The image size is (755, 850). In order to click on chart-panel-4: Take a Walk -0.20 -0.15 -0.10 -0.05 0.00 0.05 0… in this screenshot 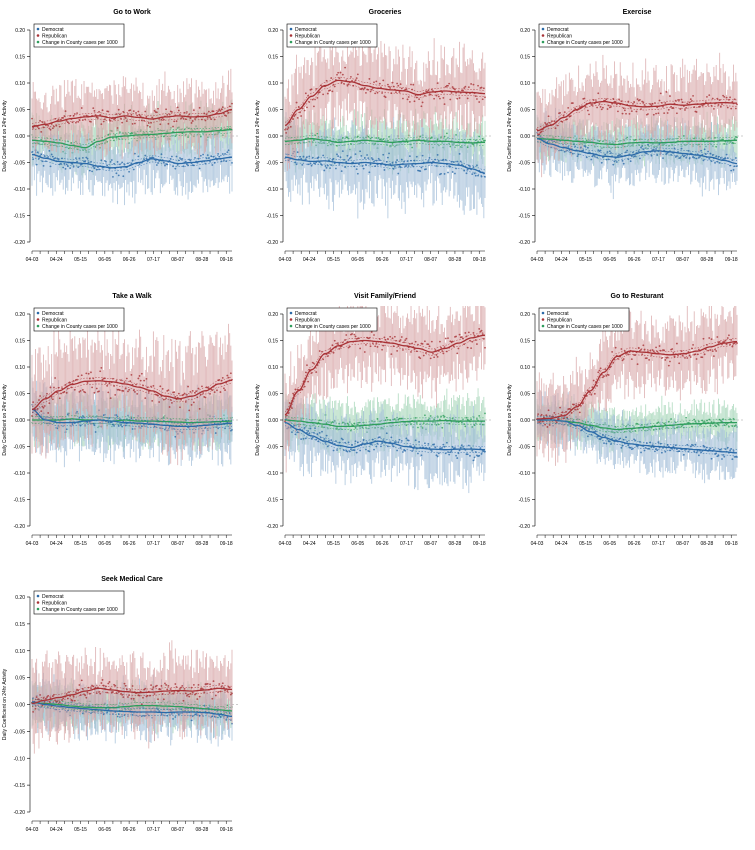, I will do `click(121, 420)`.